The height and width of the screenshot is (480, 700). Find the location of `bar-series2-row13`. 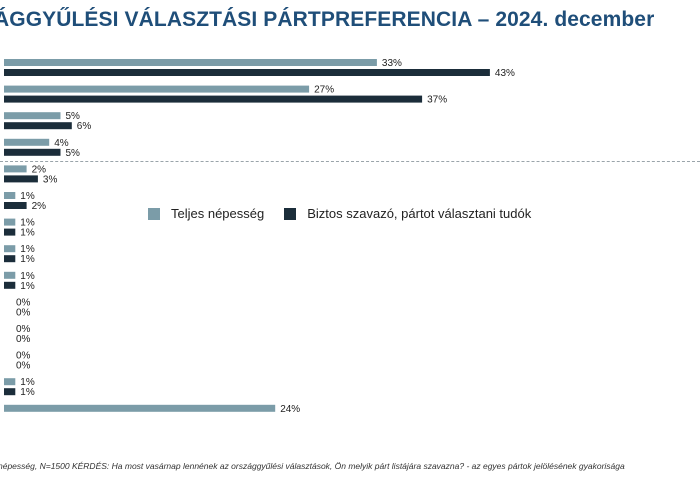

bar-series2-row13 is located at coordinates (10, 392).